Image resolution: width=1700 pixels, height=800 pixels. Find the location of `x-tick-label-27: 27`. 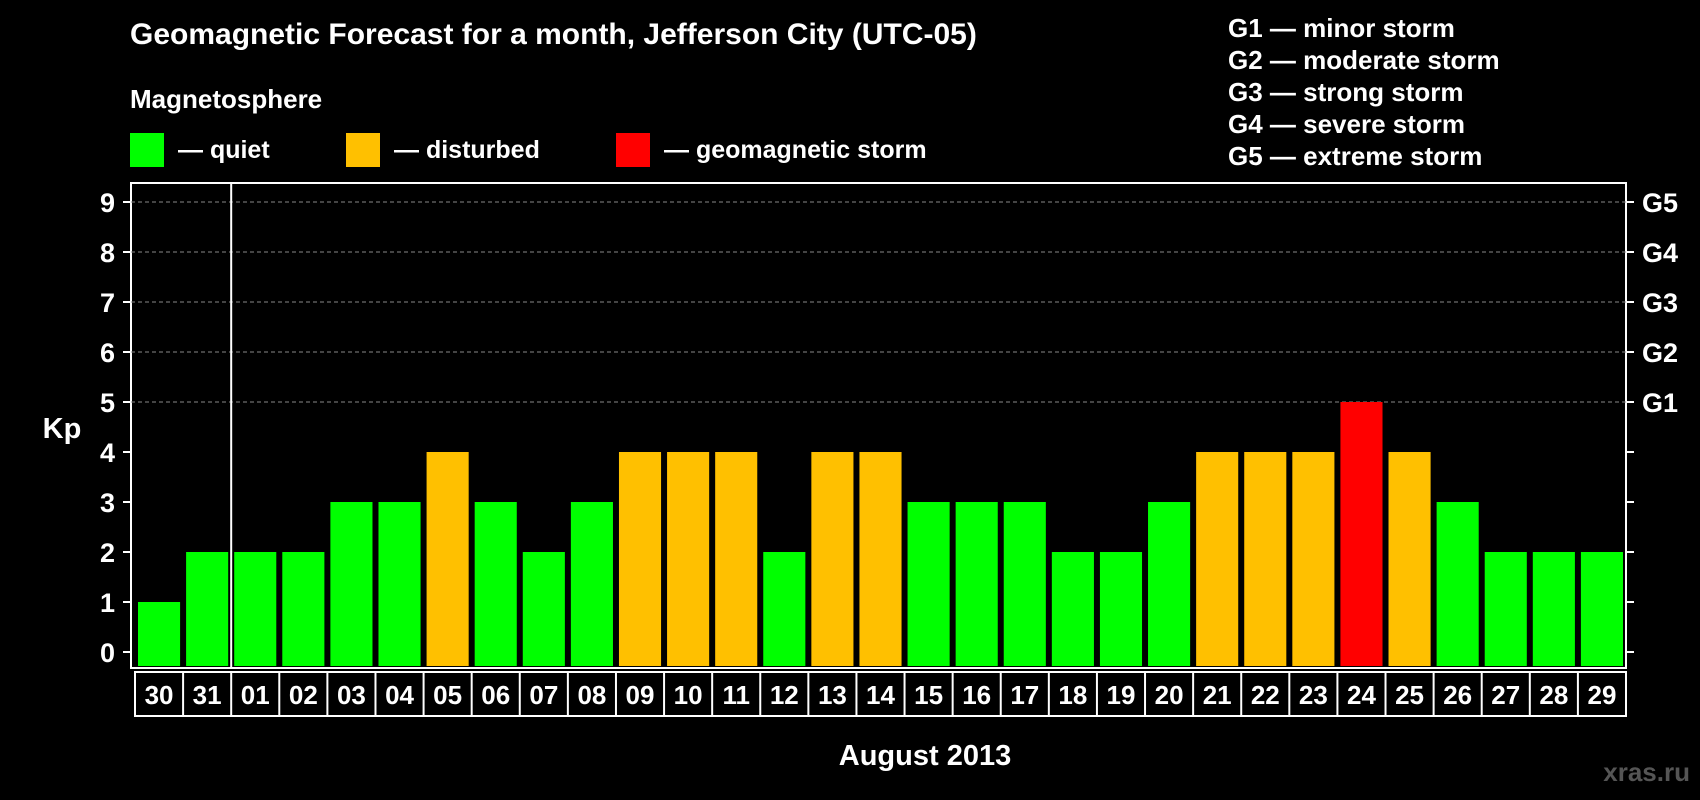

x-tick-label-27: 27 is located at coordinates (1505, 695).